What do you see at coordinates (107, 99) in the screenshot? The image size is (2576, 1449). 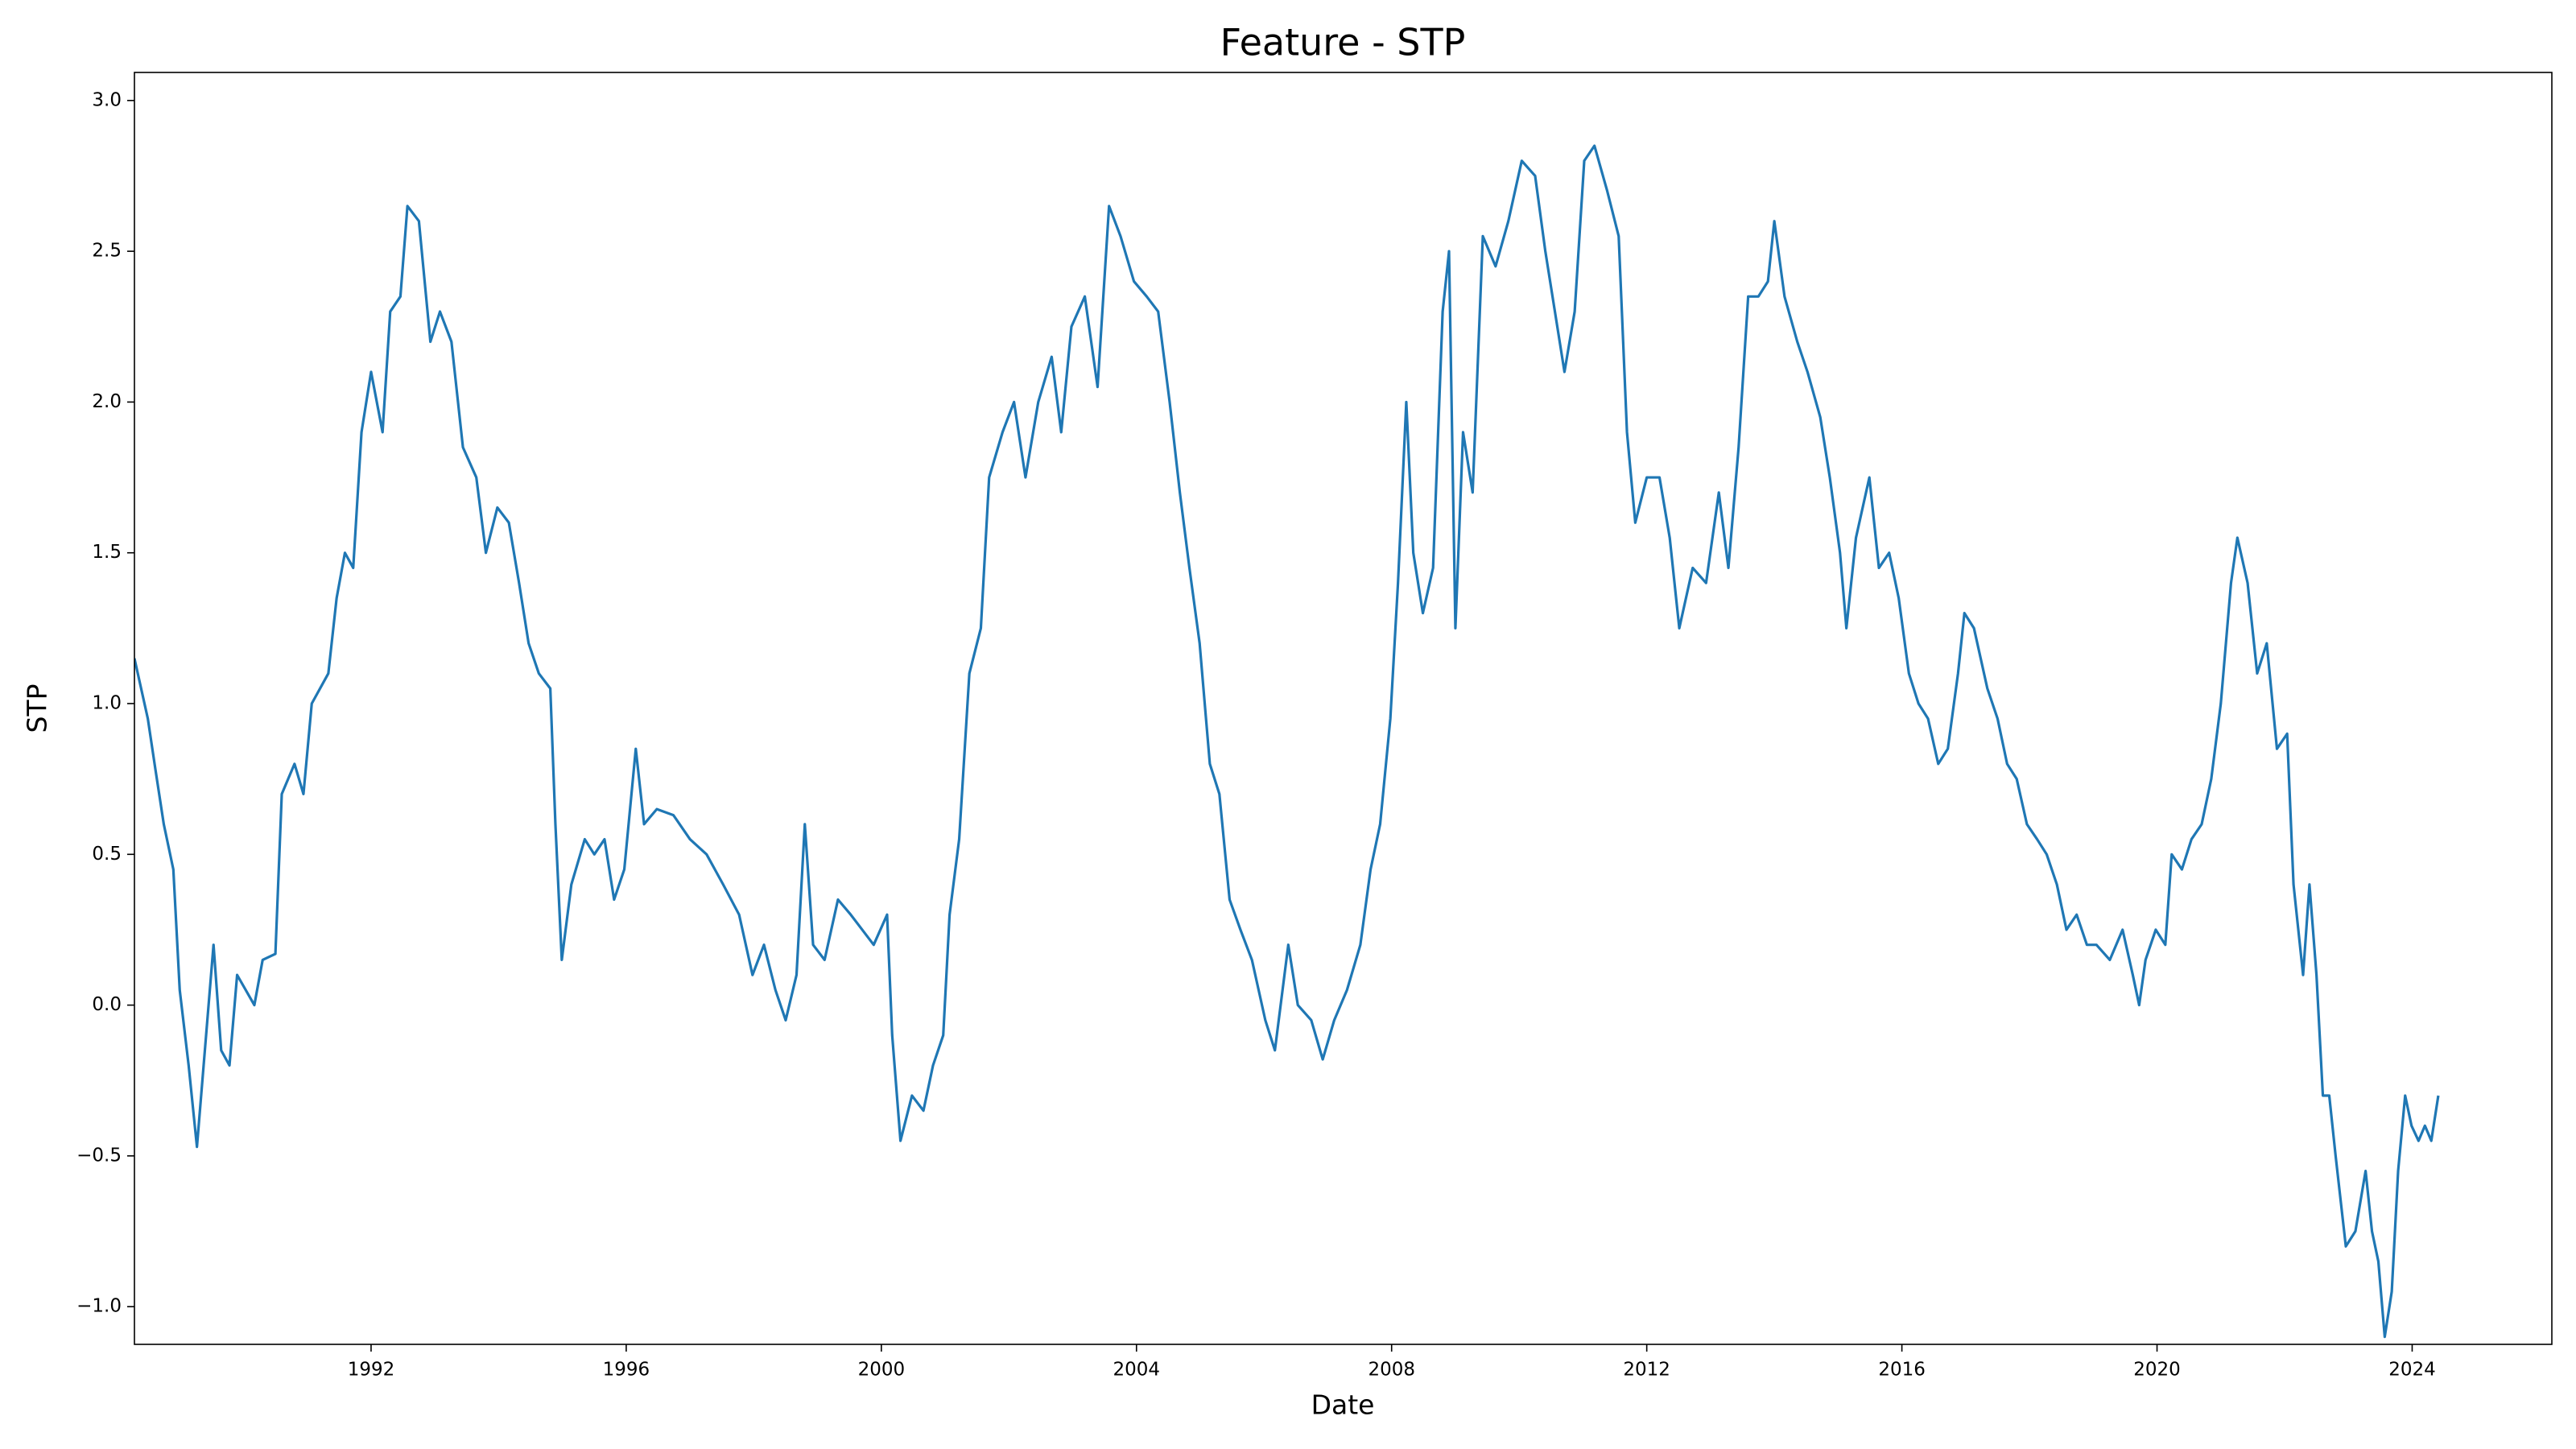 I see `y-tick-label: 3.0` at bounding box center [107, 99].